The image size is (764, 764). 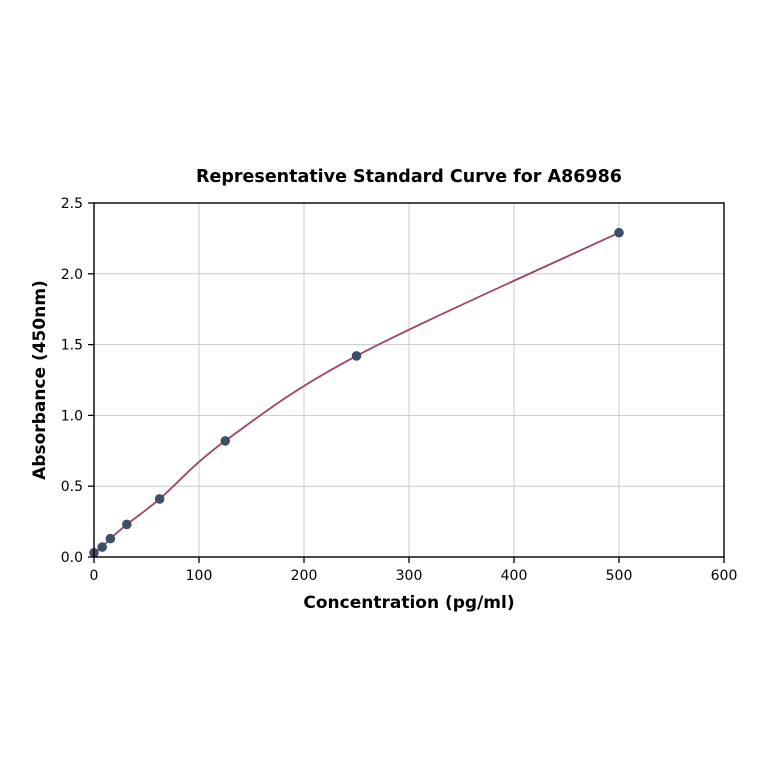 I want to click on x-tick-label: 600, so click(x=724, y=576).